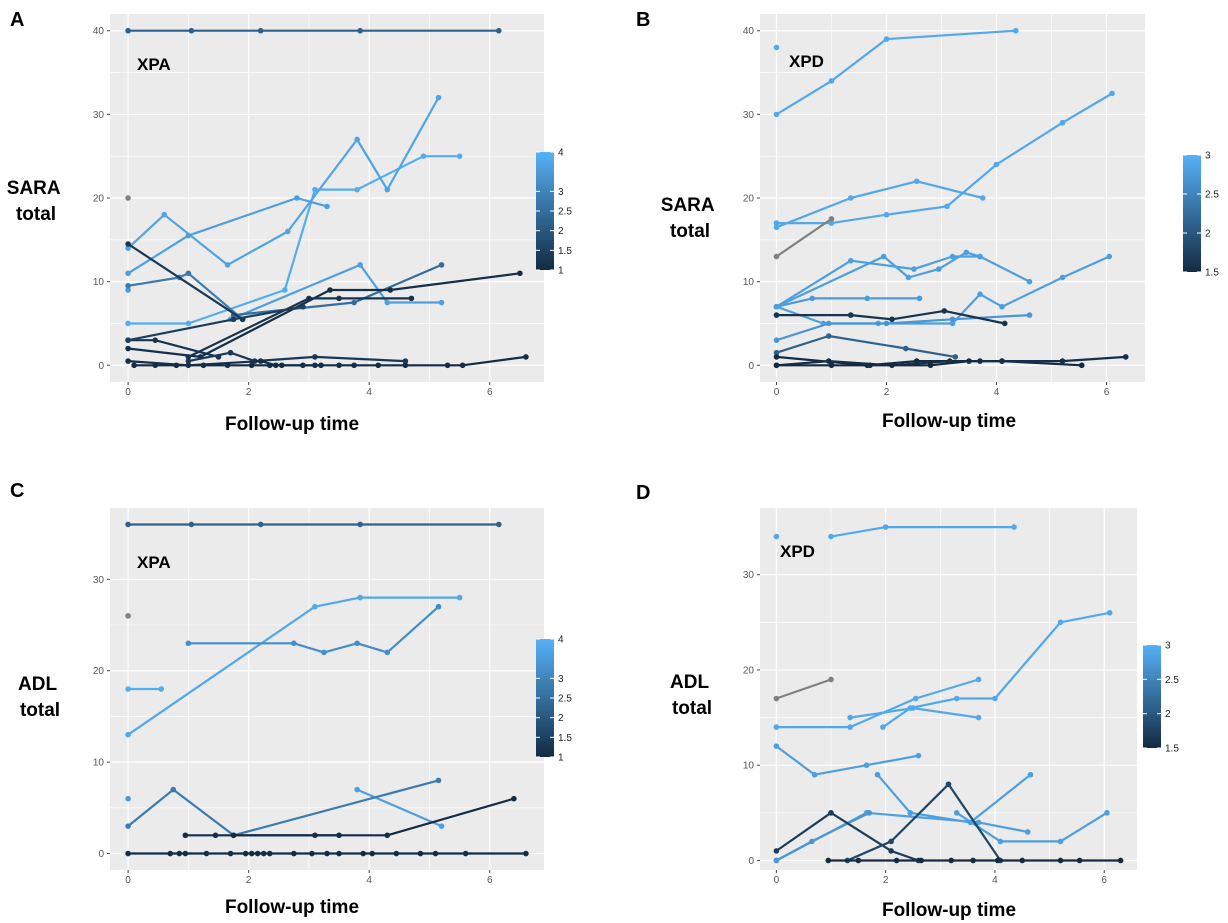 Image resolution: width=1228 pixels, height=923 pixels. I want to click on colorbar-tick-label: 2.5, so click(1172, 680).